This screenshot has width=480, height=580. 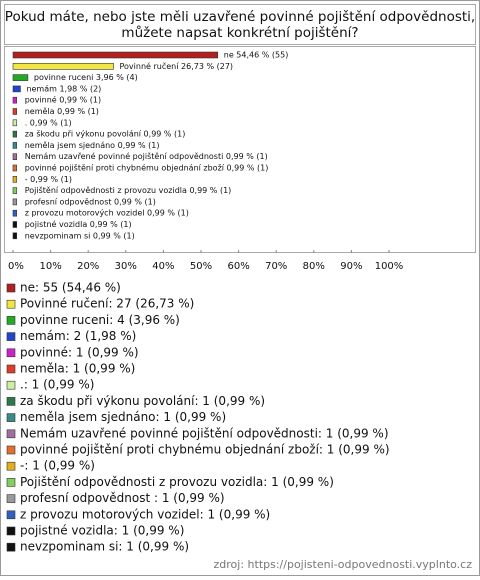 What do you see at coordinates (389, 266) in the screenshot?
I see `x-tick-label: 100%` at bounding box center [389, 266].